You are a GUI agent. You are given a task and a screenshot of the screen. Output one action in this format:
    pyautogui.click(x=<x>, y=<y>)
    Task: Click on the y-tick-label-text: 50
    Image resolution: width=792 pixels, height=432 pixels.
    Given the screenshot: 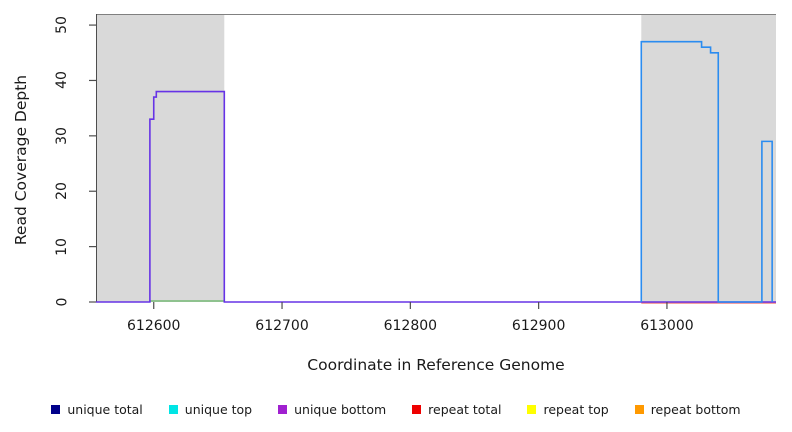 What is the action you would take?
    pyautogui.click(x=61, y=25)
    